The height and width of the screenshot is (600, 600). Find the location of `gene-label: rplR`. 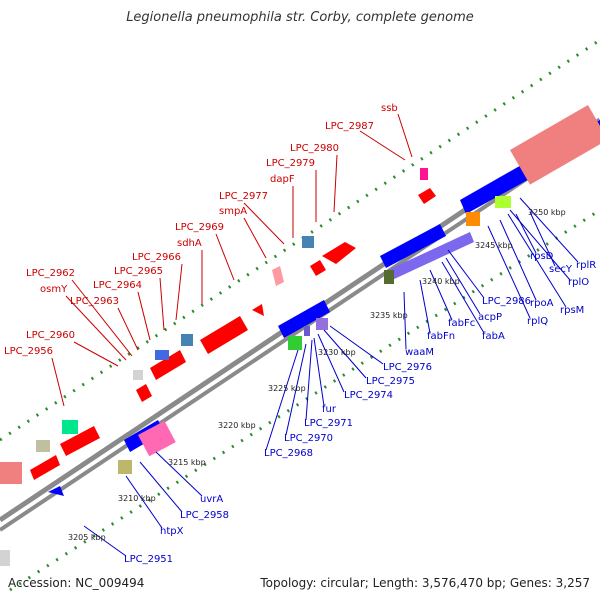

gene-label: rplR is located at coordinates (586, 265).